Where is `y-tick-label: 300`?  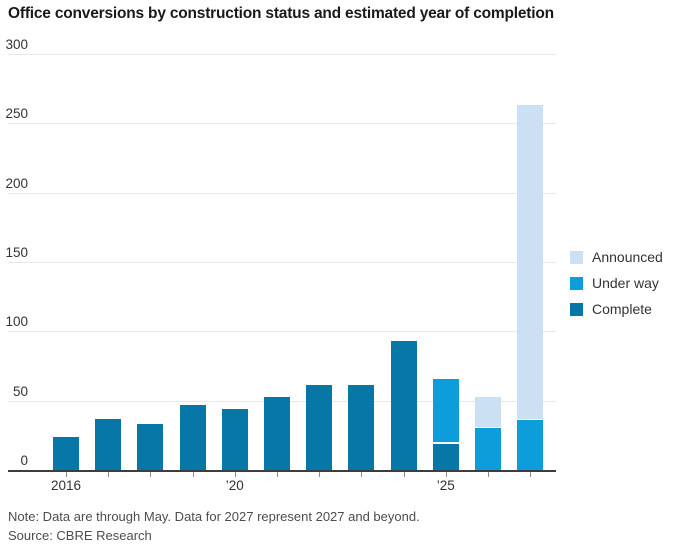 y-tick-label: 300 is located at coordinates (16, 45).